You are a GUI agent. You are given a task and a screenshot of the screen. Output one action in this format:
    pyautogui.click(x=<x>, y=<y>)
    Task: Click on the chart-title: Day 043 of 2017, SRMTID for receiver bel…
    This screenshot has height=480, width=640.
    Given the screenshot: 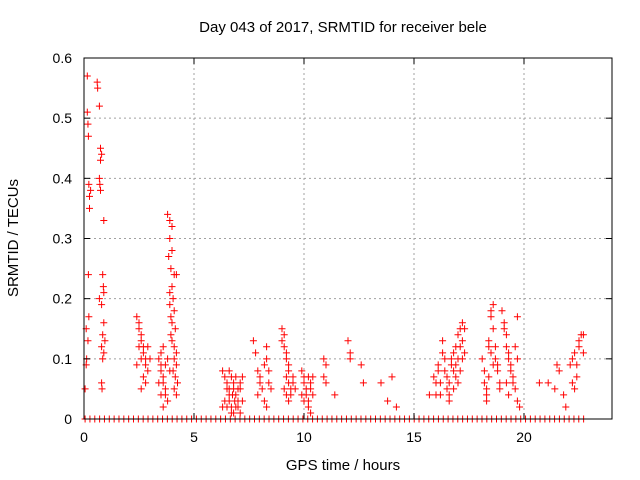 What is the action you would take?
    pyautogui.click(x=343, y=27)
    